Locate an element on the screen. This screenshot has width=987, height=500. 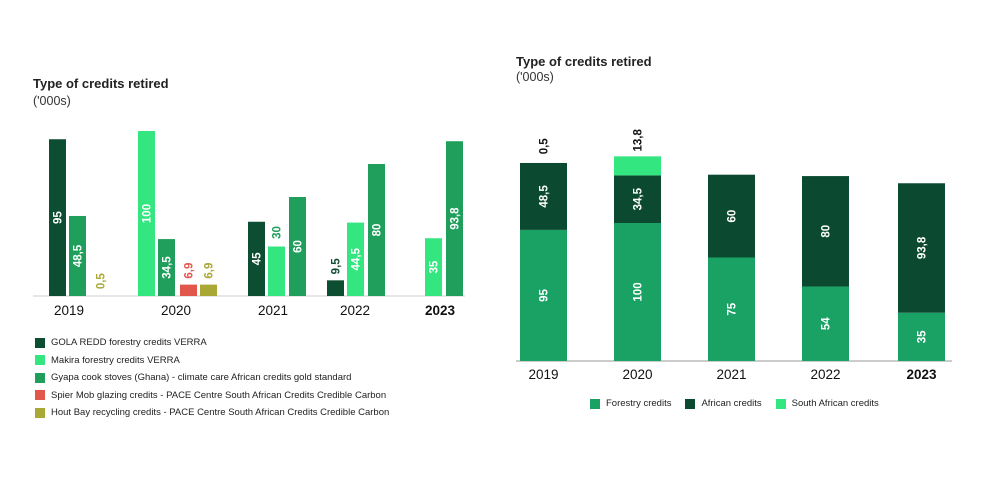
bar-value-label: 34,5 is located at coordinates (168, 267).